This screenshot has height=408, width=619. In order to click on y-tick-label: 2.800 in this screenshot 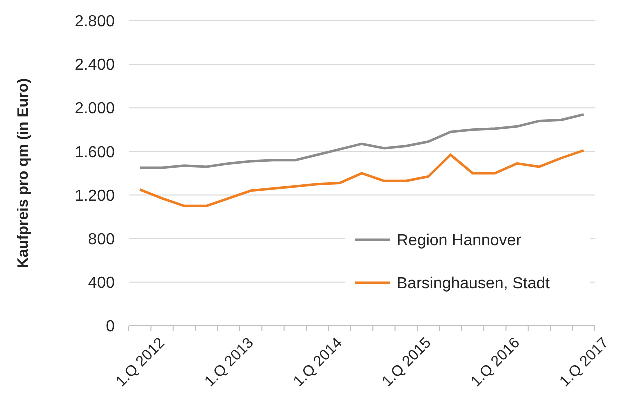, I will do `click(95, 22)`.